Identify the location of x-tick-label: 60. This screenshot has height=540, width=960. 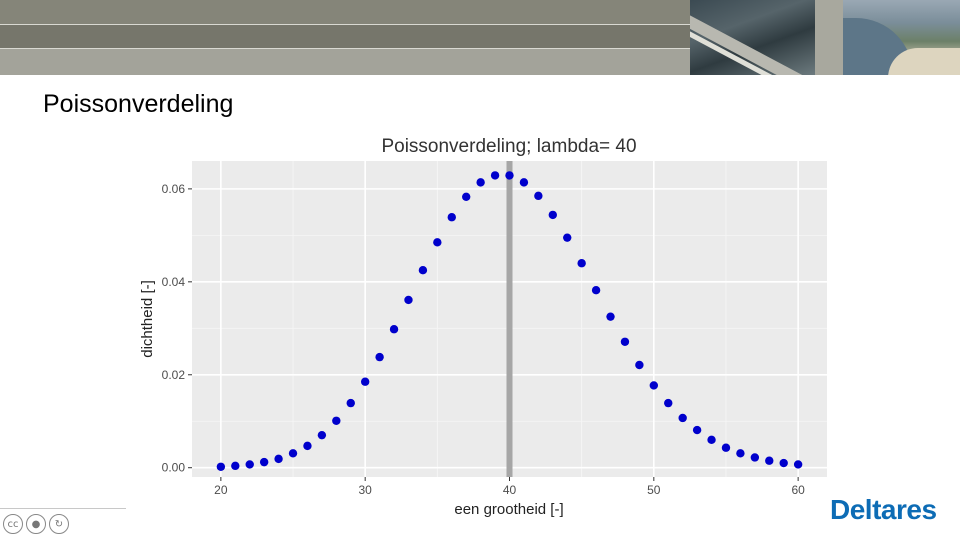
(798, 490).